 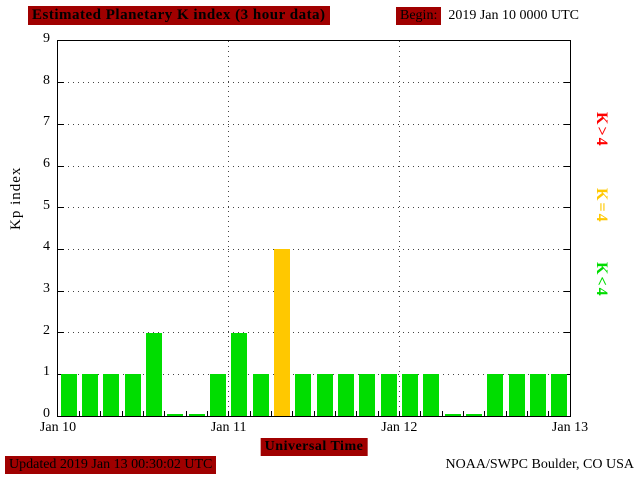 I want to click on y-axis-title: Kp index, so click(x=16, y=198).